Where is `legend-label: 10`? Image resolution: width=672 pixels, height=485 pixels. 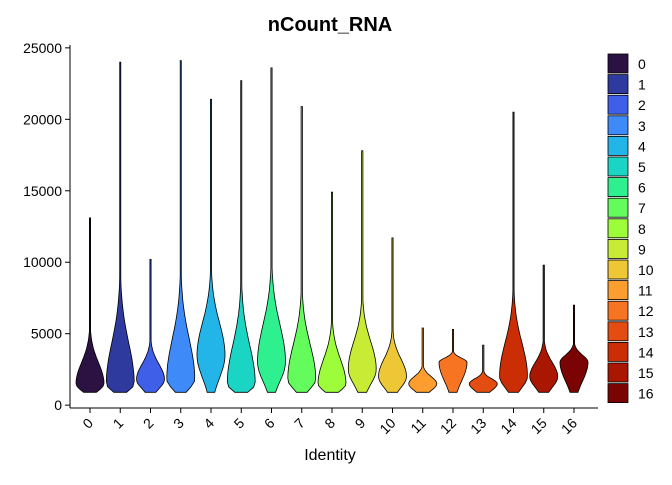
legend-label: 10 is located at coordinates (646, 270).